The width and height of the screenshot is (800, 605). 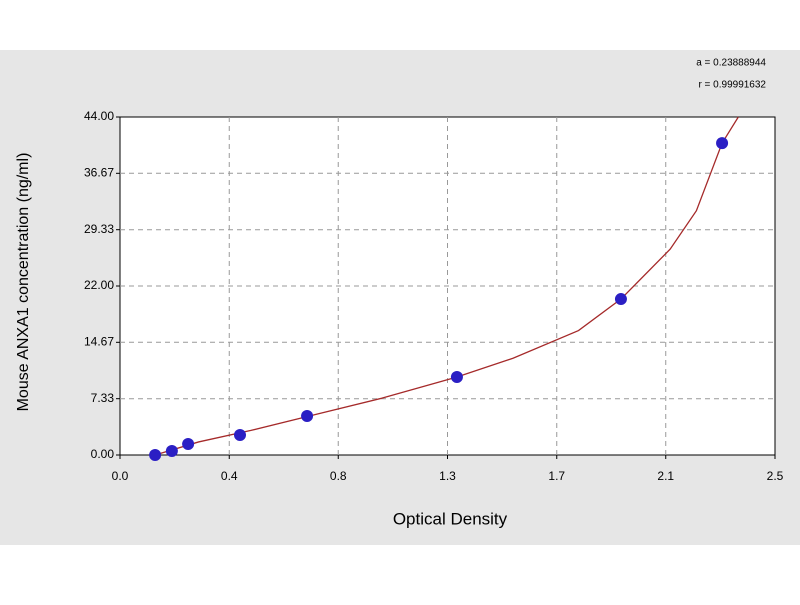 I want to click on x-tick-label: 2.1, so click(x=665, y=476).